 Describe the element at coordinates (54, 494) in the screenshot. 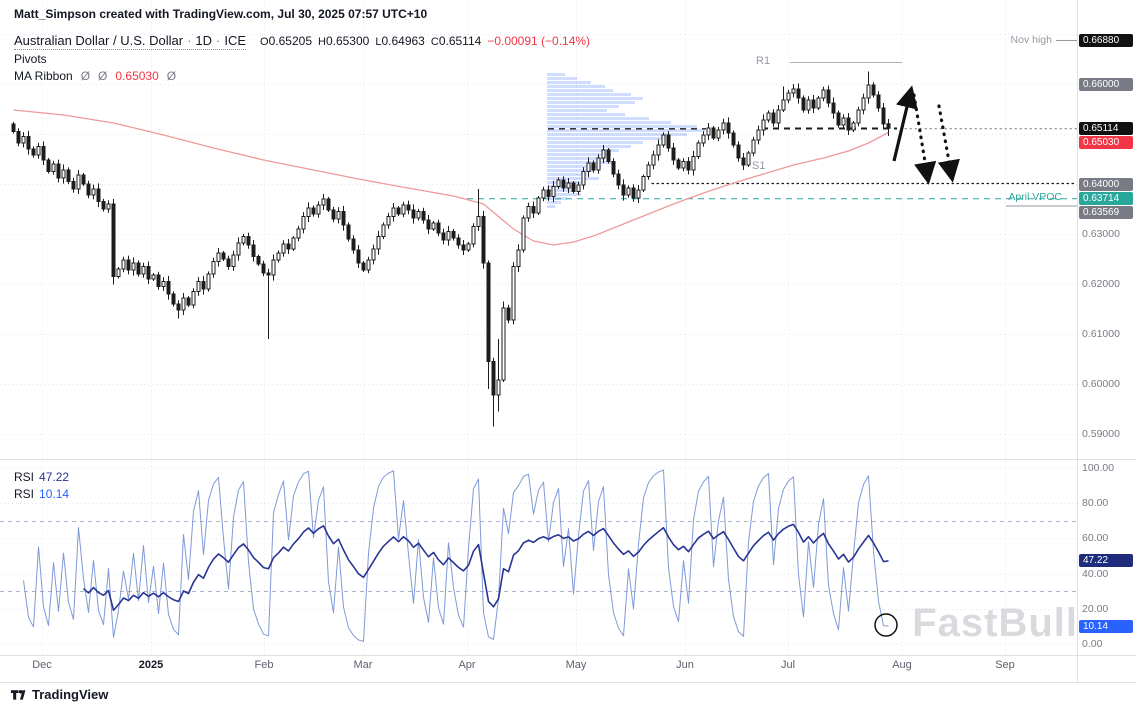

I see `rsi-fast-value: 10.14` at that location.